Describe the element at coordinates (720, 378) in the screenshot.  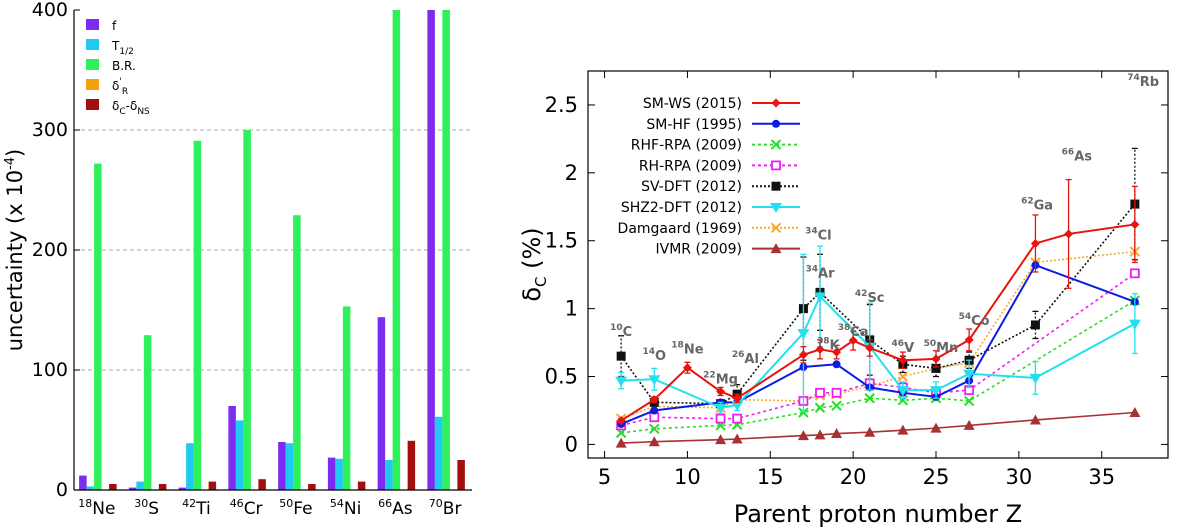
I see `nucleus-label: 22Mg` at that location.